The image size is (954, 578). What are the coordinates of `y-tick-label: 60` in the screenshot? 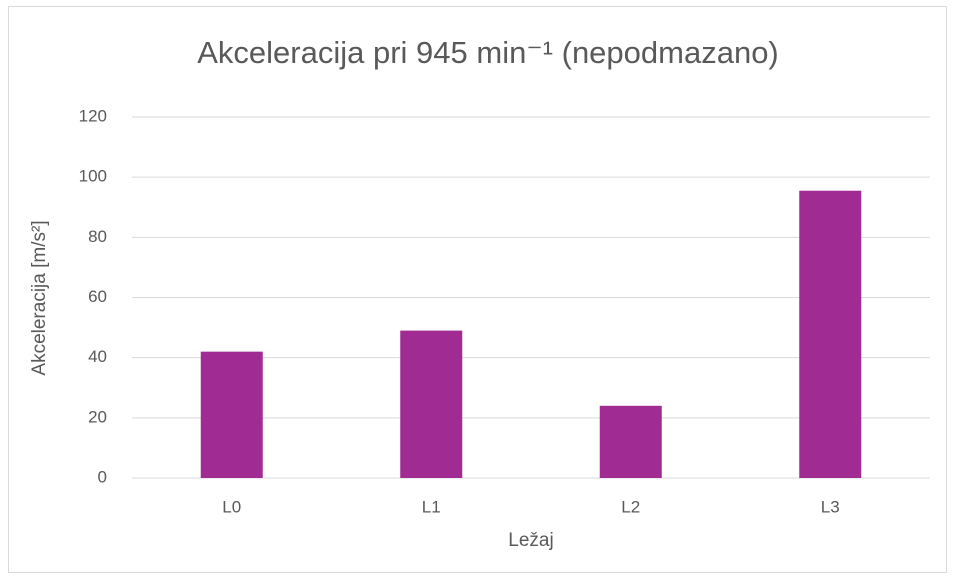 It's located at (97, 296).